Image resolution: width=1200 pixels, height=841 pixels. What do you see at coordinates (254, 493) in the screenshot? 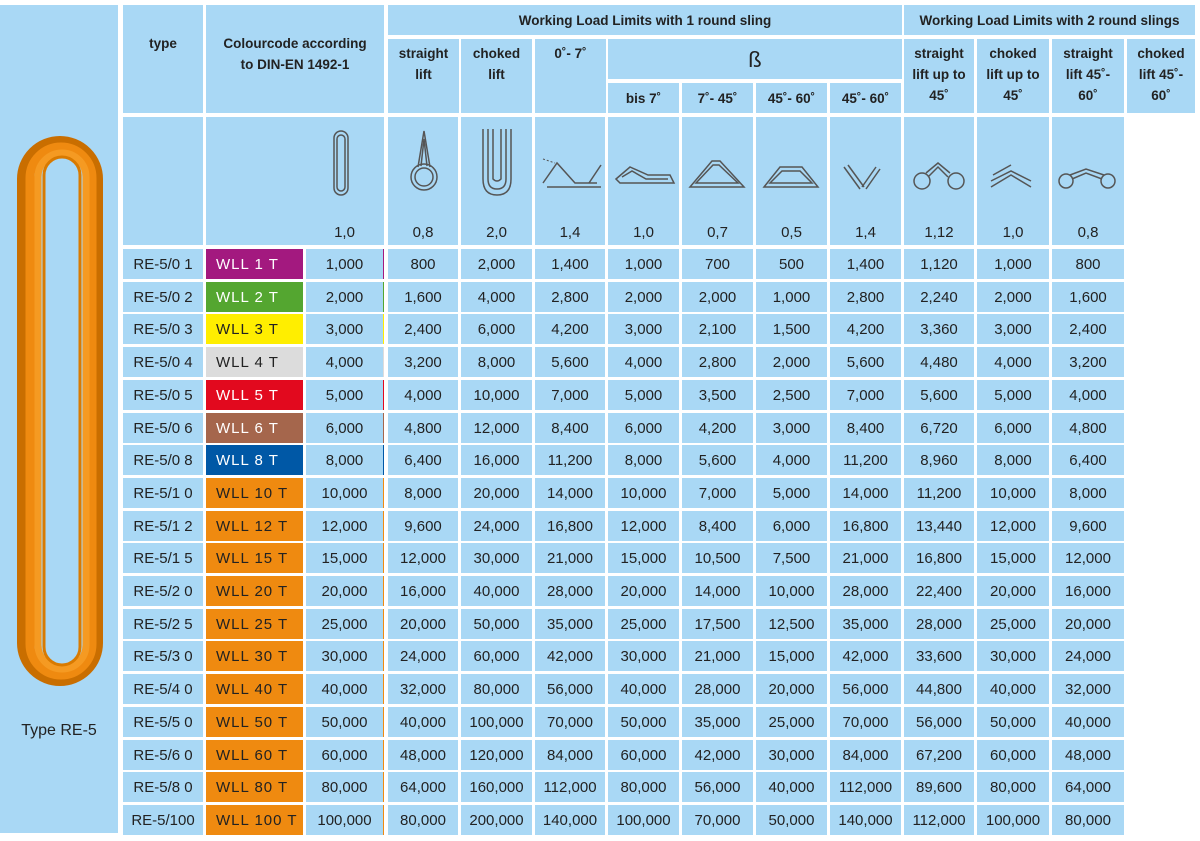
I see `wll-colour-swatch: WLL 10 T` at bounding box center [254, 493].